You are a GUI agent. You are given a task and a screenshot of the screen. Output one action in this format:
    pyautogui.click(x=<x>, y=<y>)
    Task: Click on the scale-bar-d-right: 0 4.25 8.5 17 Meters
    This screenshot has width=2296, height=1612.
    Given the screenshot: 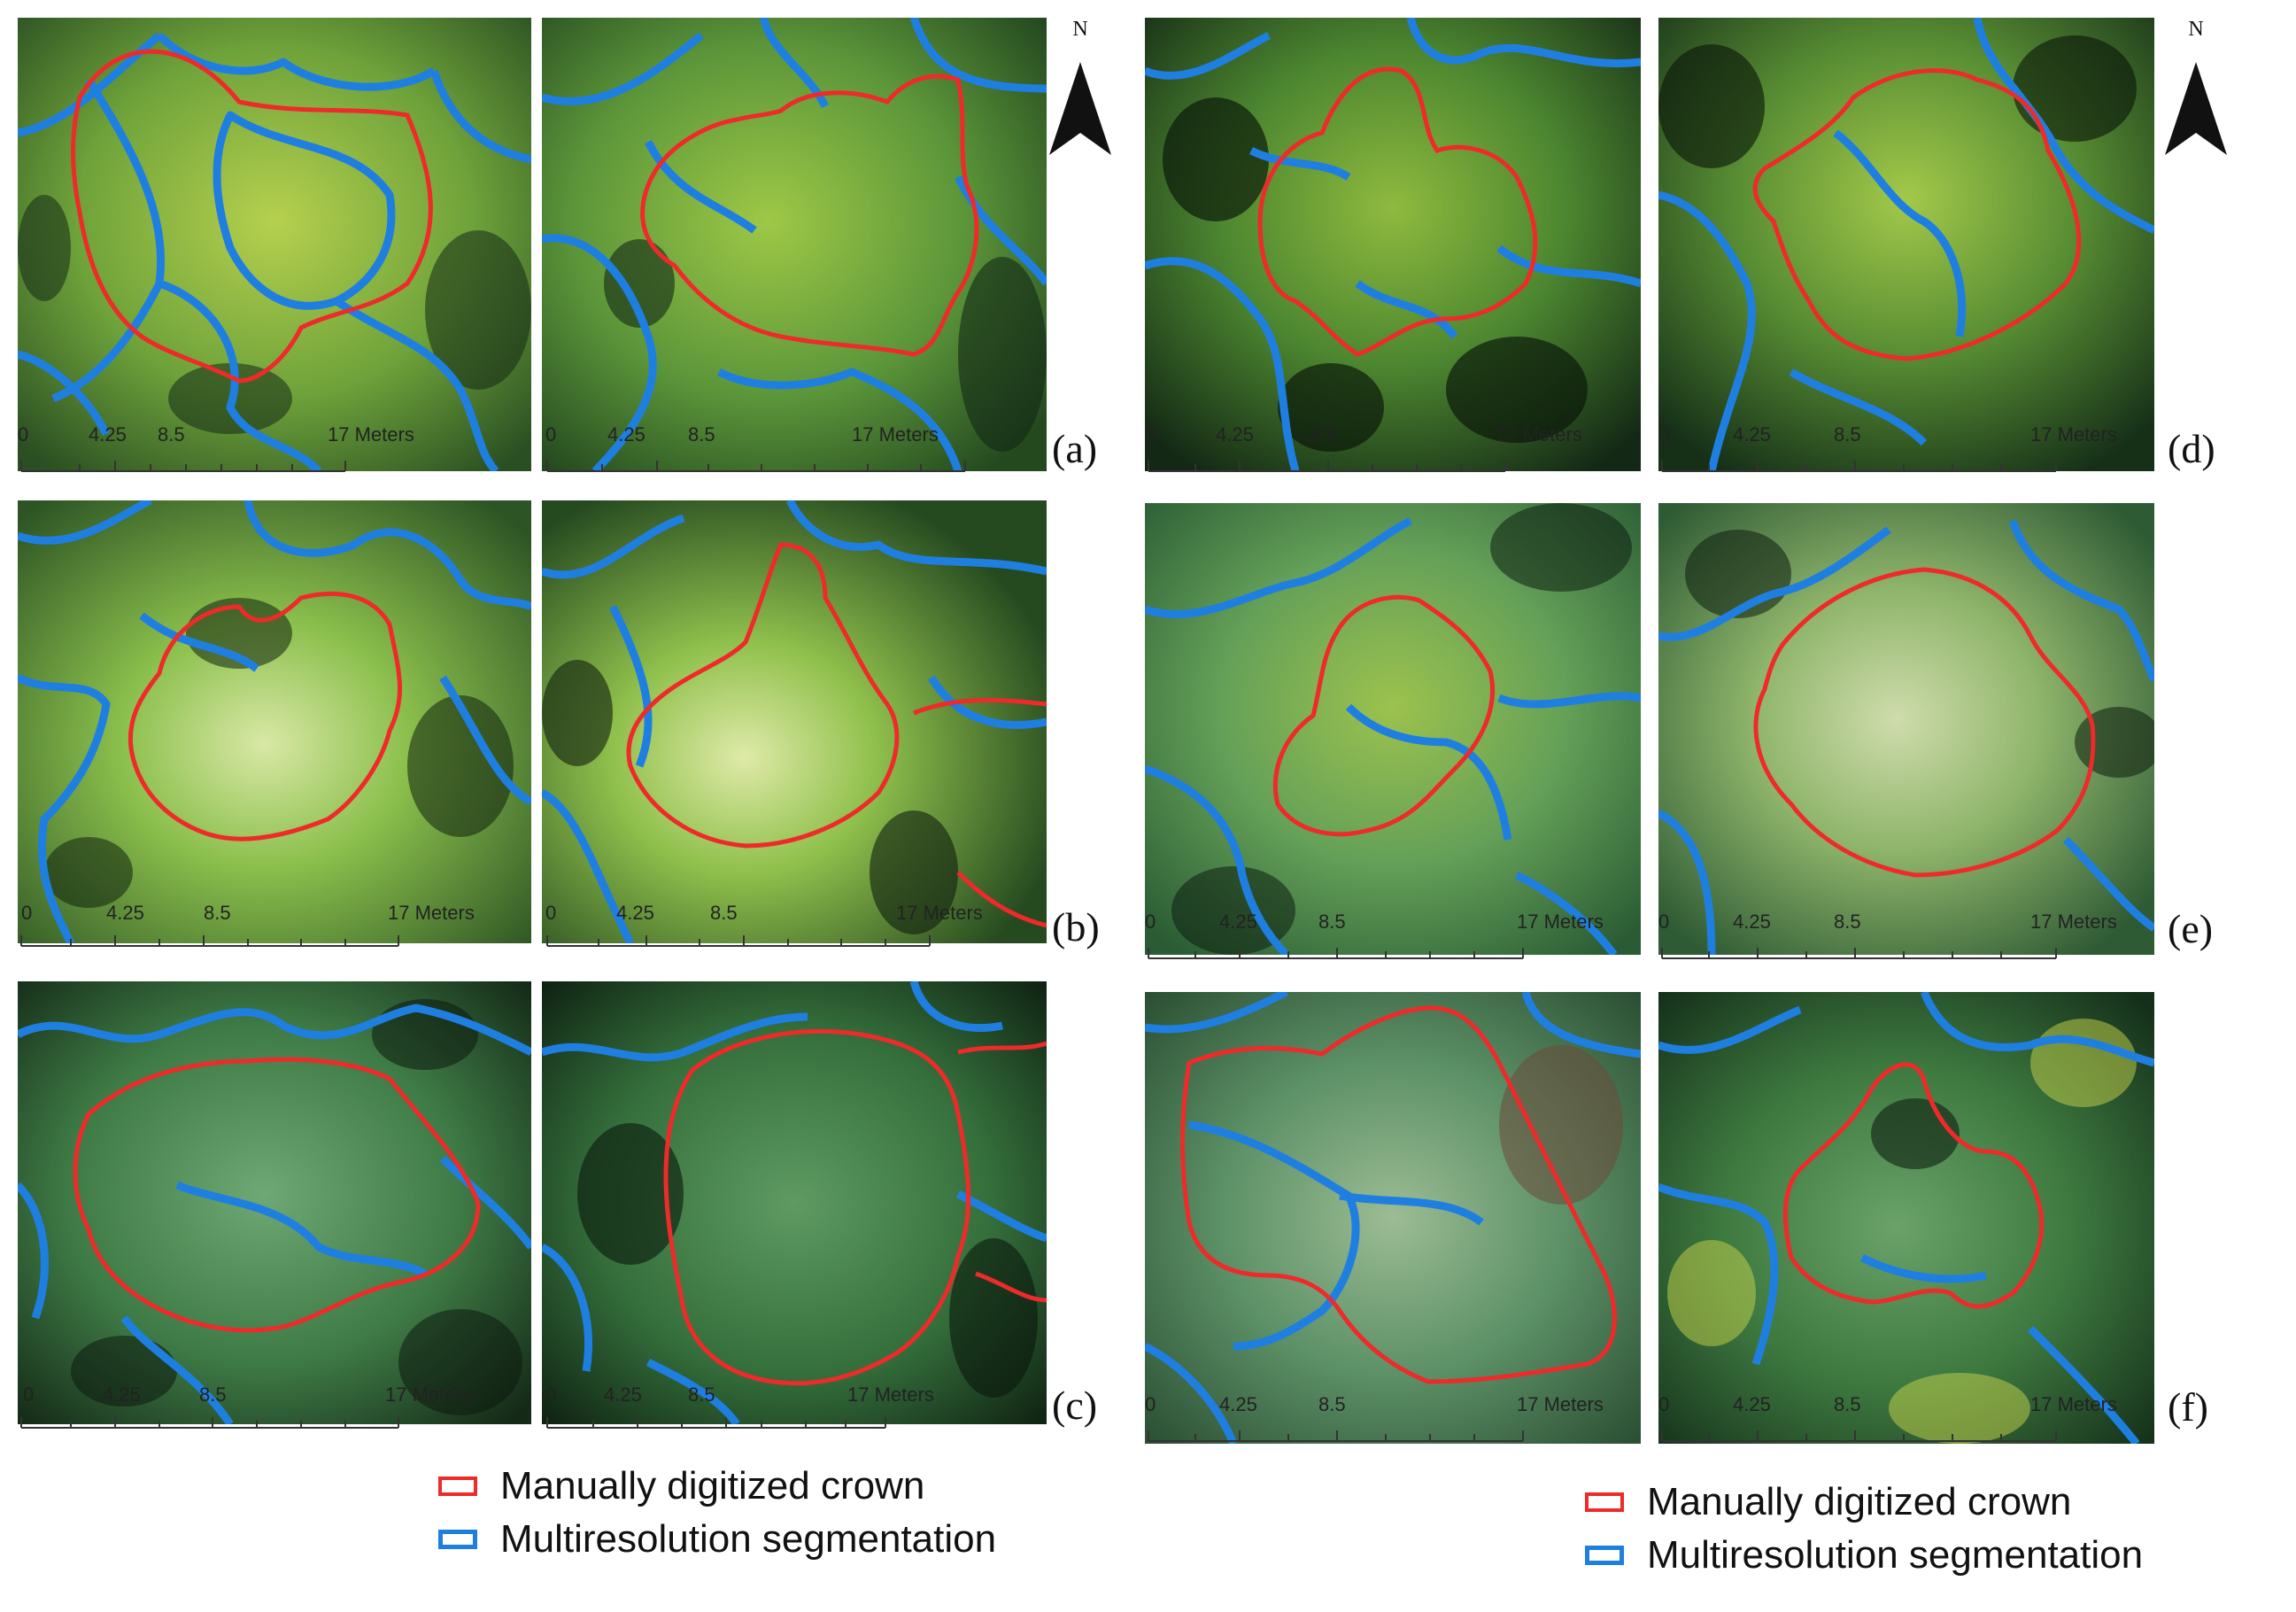 What is the action you would take?
    pyautogui.click(x=1906, y=450)
    